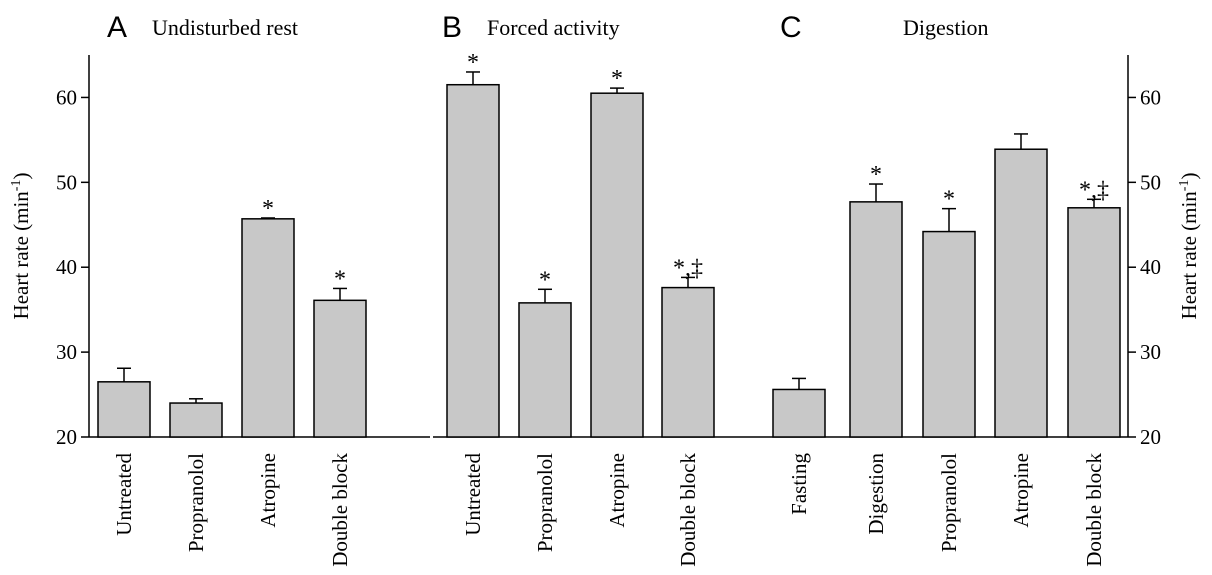 This screenshot has height=575, width=1212. What do you see at coordinates (225, 27) in the screenshot?
I see `panel-title: Undisturbed rest` at bounding box center [225, 27].